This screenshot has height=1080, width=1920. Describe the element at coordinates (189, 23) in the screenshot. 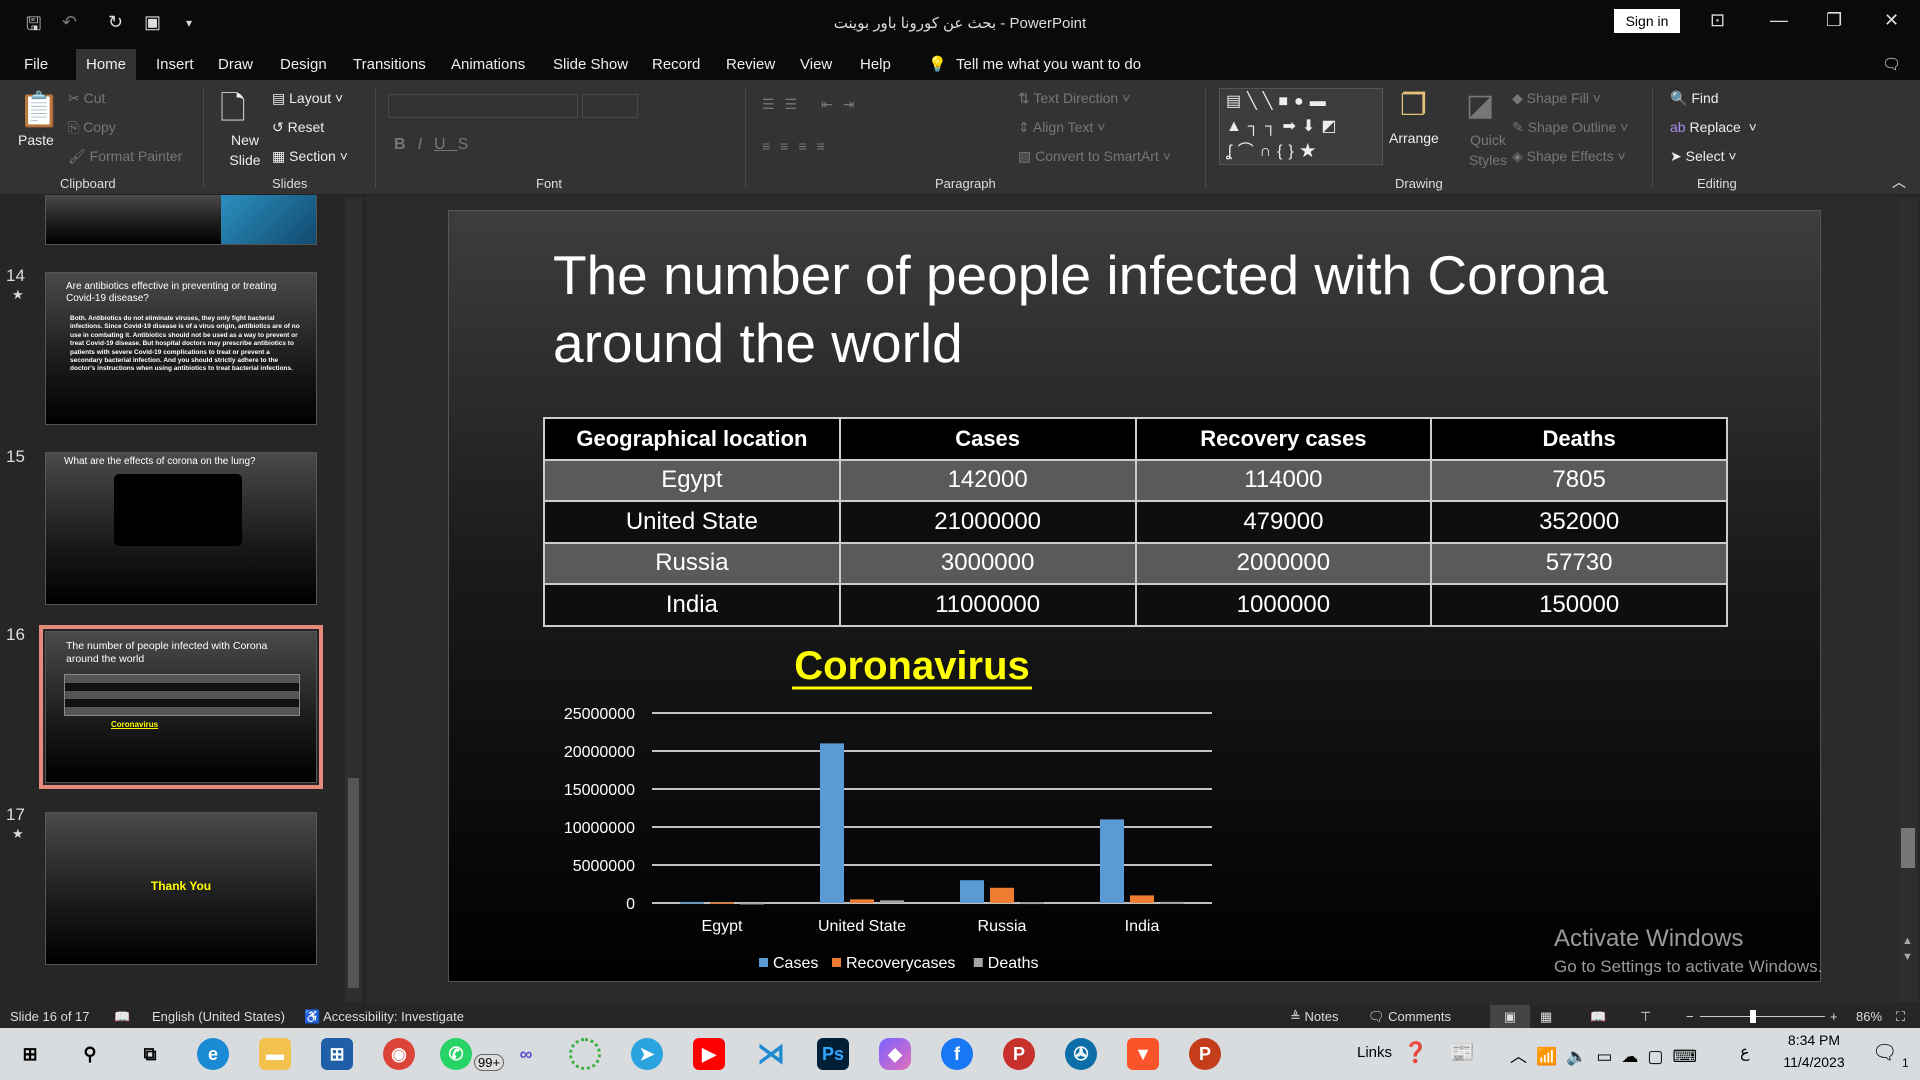

I see `customize-quick-access-icon: ▾` at that location.